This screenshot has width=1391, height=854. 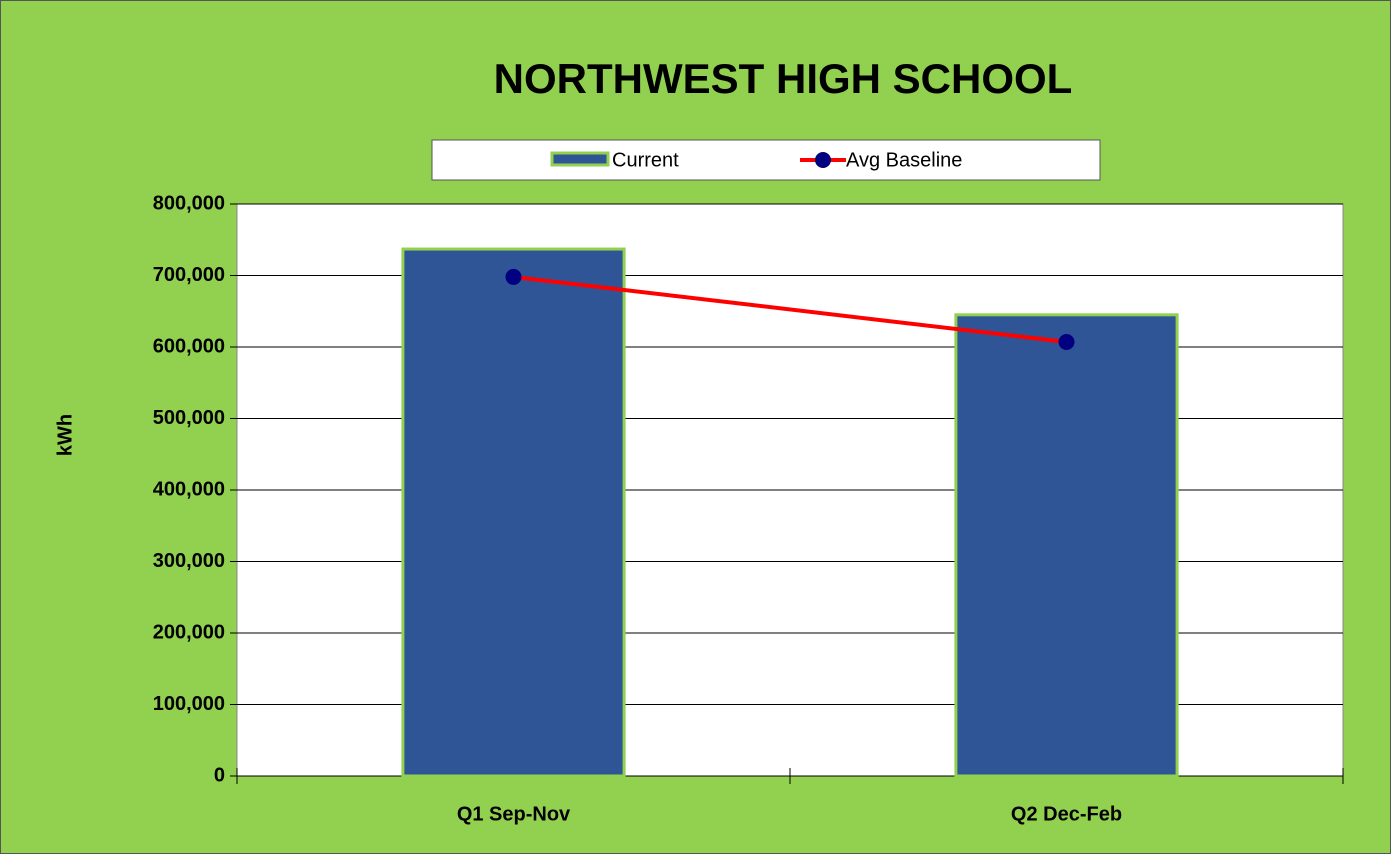 What do you see at coordinates (823, 160) in the screenshot?
I see `legend-marker` at bounding box center [823, 160].